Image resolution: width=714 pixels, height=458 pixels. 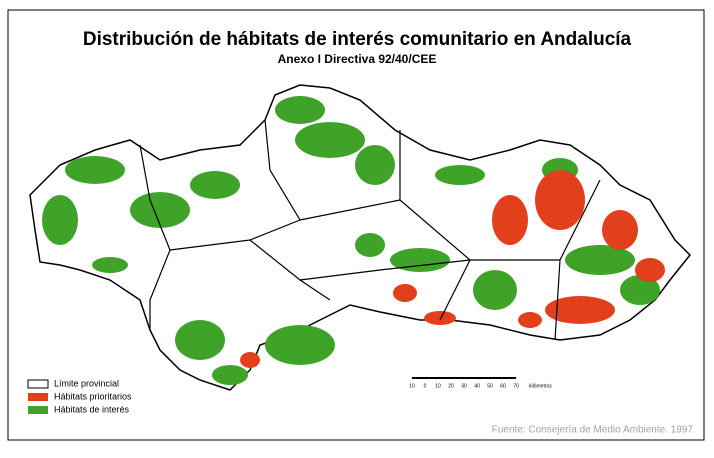 What do you see at coordinates (516, 386) in the screenshot?
I see `scale-tick-label: 70` at bounding box center [516, 386].